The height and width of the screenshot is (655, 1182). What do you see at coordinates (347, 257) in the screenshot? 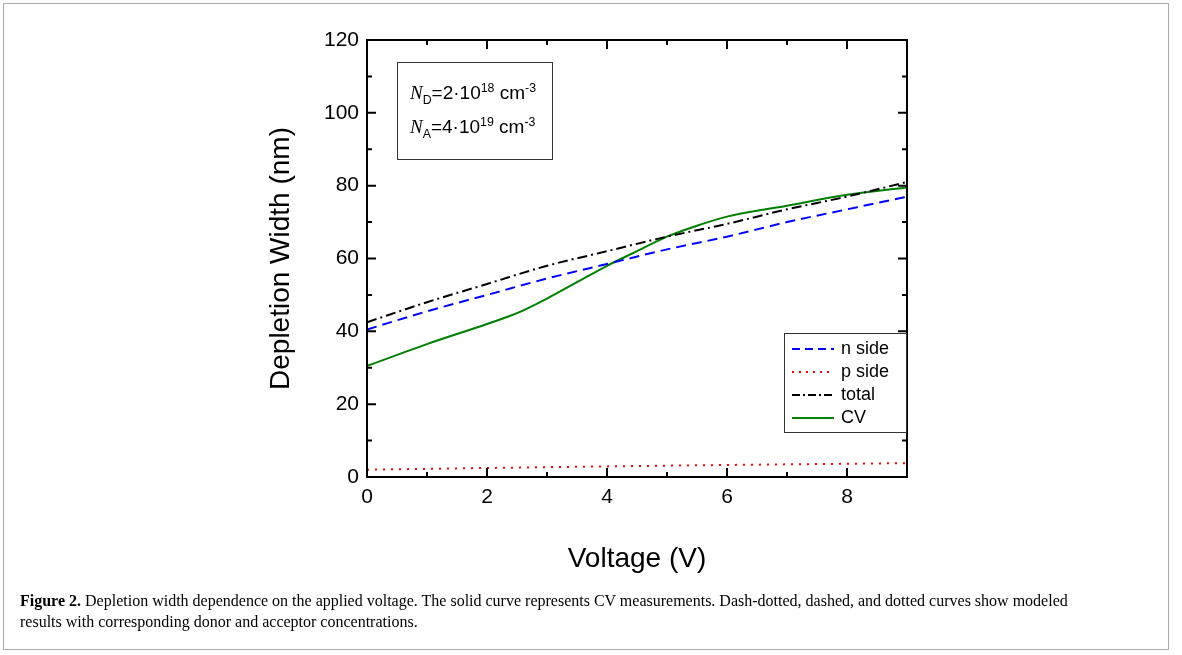
I see `y-tick-label: 60` at bounding box center [347, 257].